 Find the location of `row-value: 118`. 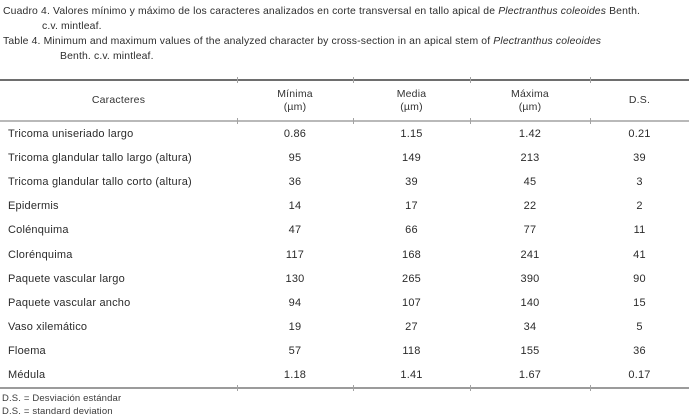

row-value: 118 is located at coordinates (411, 350).